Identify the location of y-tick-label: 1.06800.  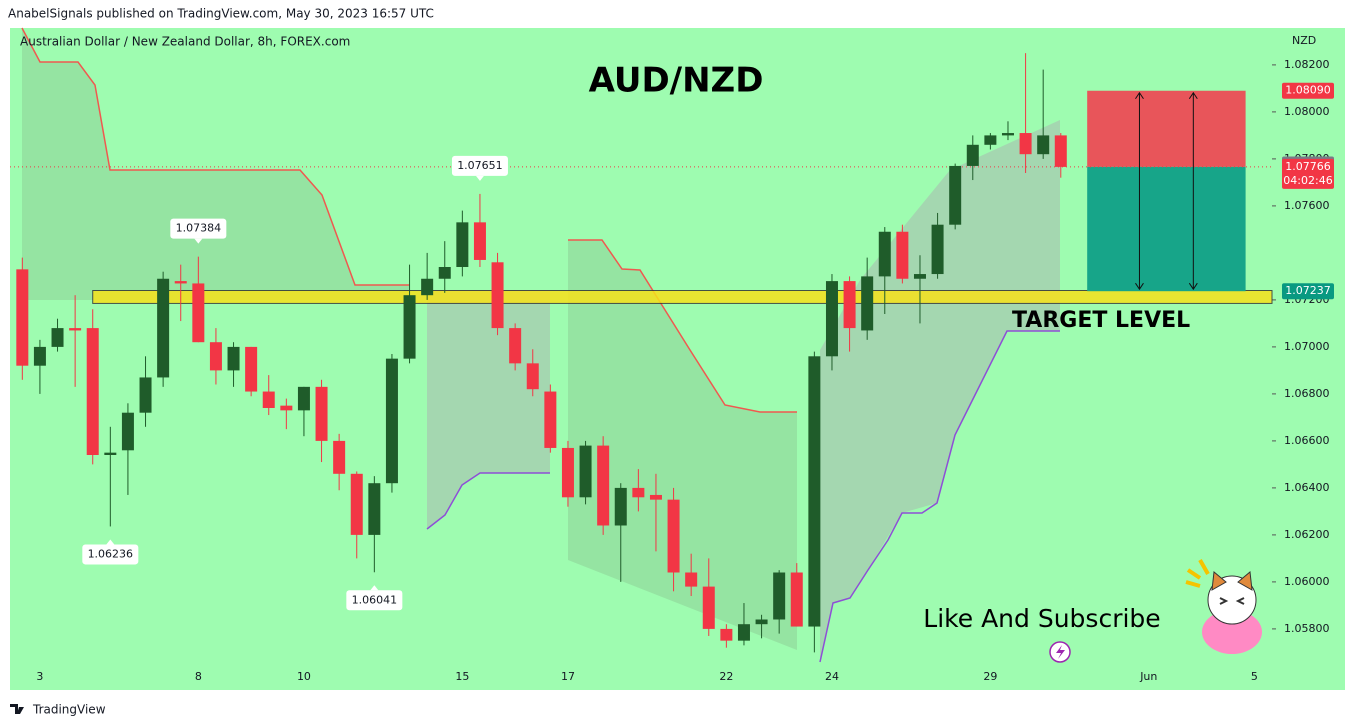
(1307, 393).